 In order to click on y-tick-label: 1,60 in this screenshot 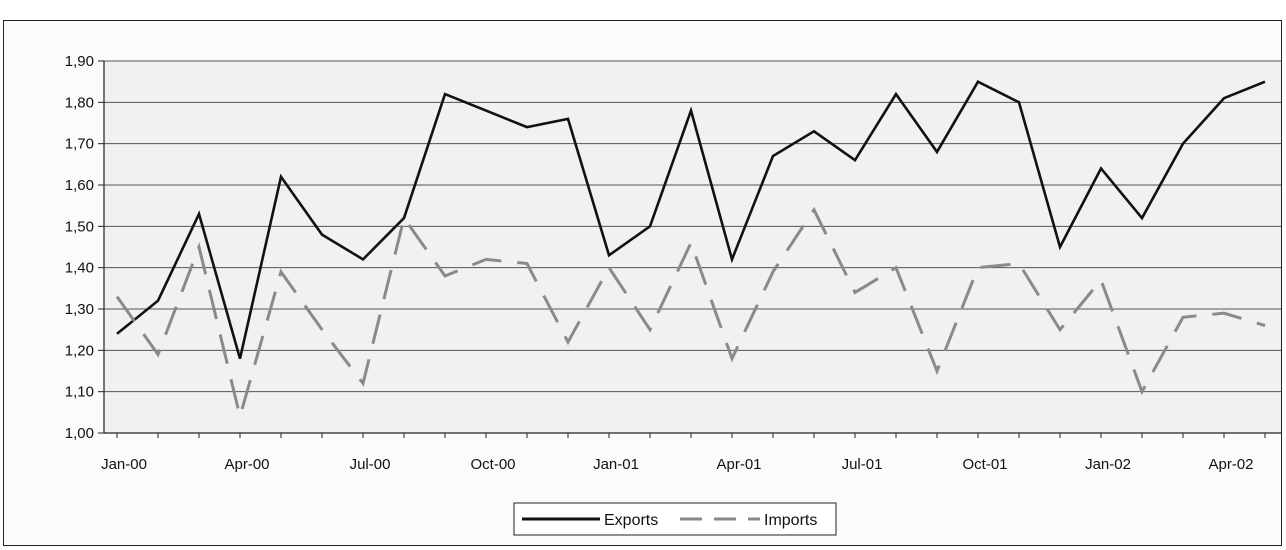, I will do `click(79, 185)`.